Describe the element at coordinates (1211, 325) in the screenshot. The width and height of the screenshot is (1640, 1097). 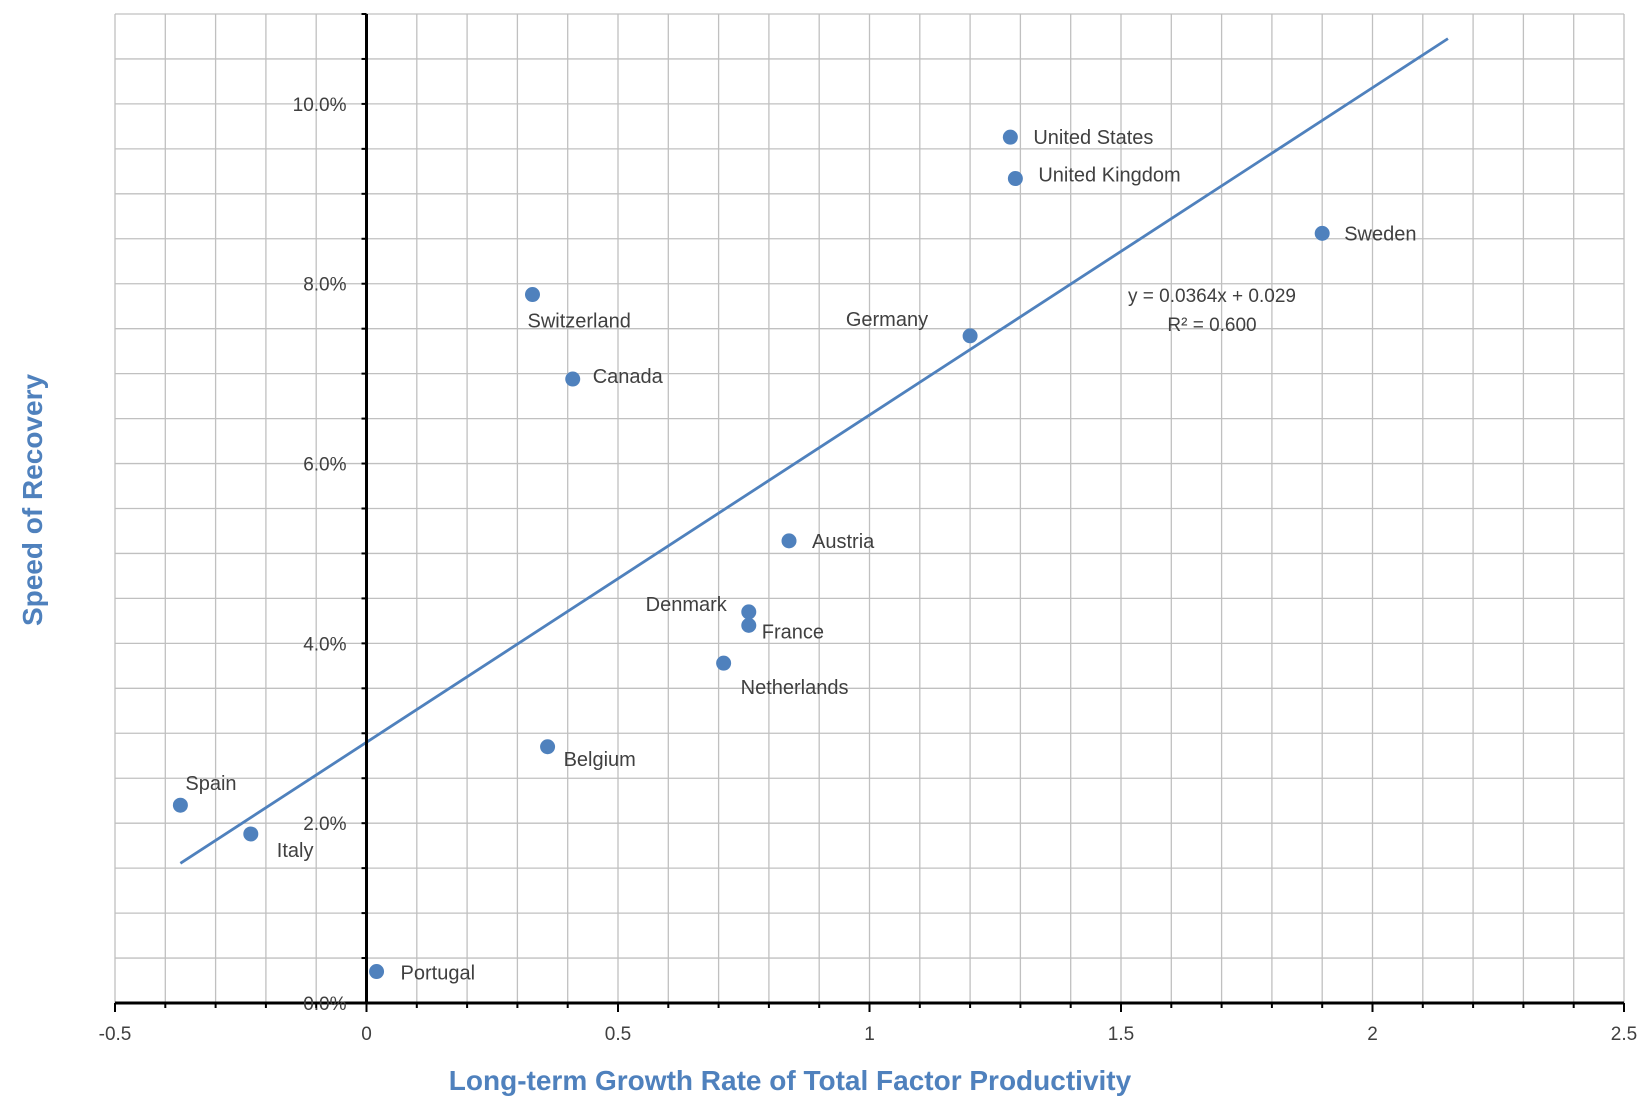
I see `trendline-r2: R² = 0.600` at that location.